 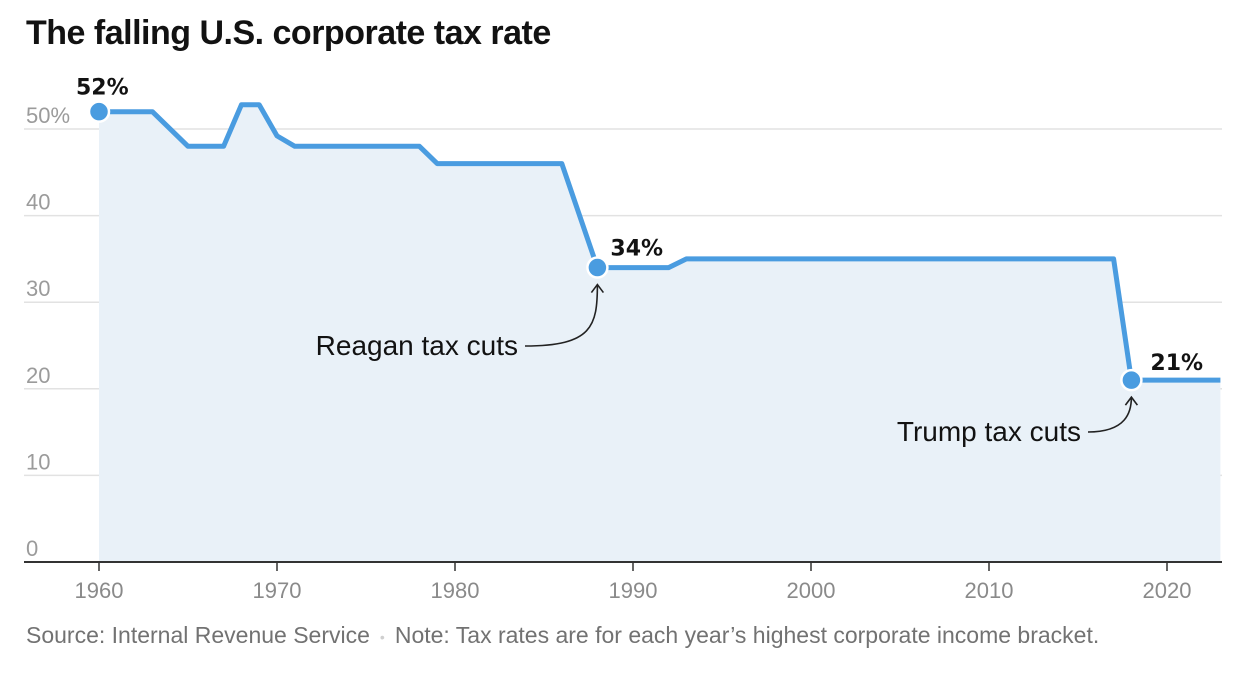 What do you see at coordinates (198, 635) in the screenshot?
I see `source-text: Source: Internal Revenue Service` at bounding box center [198, 635].